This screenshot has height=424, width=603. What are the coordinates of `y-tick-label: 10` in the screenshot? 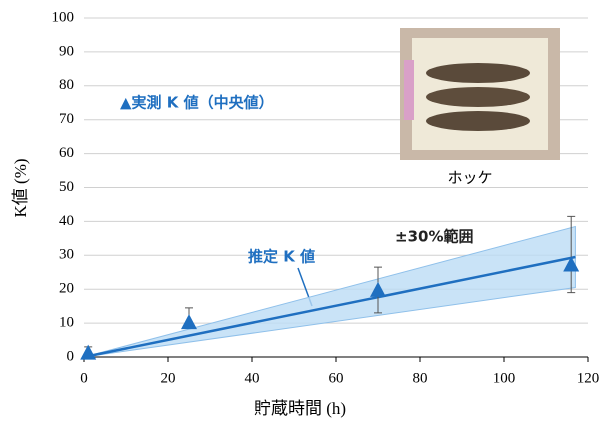 It's located at (66, 323).